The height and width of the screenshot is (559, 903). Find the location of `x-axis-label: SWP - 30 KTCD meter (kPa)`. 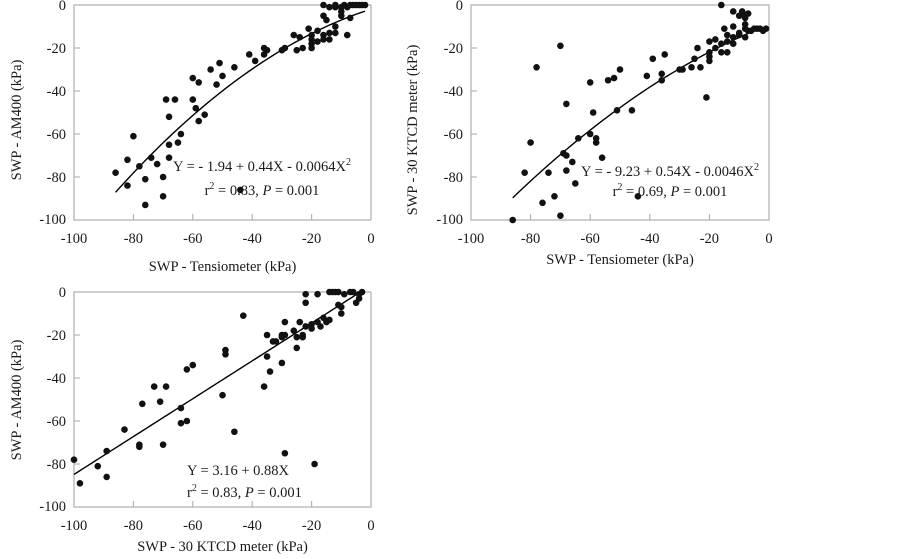

x-axis-label: SWP - 30 KTCD meter (kPa) is located at coordinates (222, 547).